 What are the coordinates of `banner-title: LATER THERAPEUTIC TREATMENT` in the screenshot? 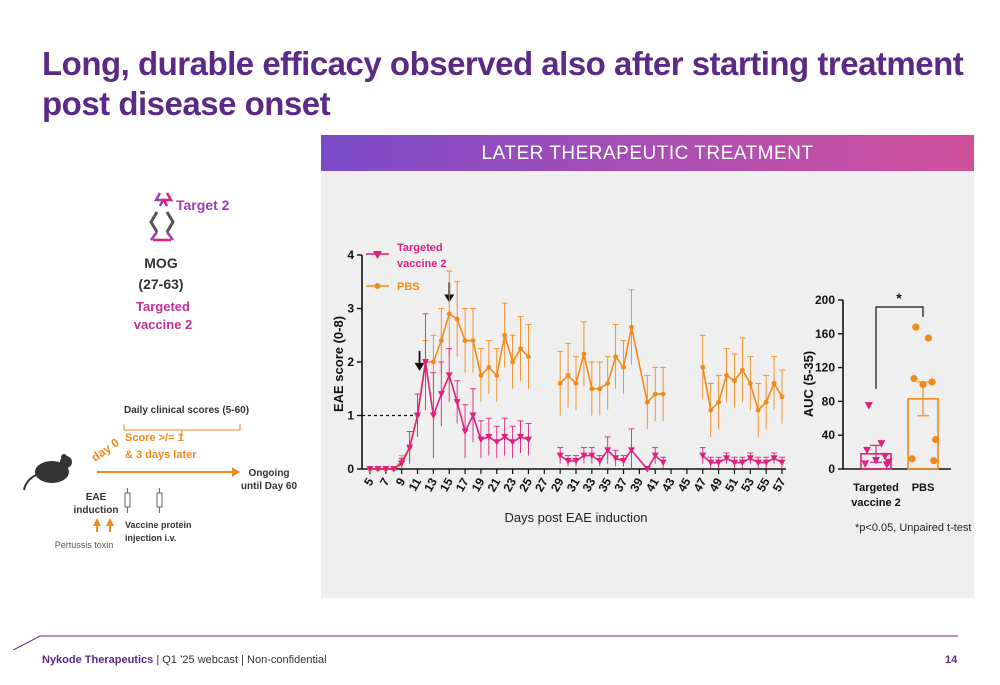 It's located at (647, 153).